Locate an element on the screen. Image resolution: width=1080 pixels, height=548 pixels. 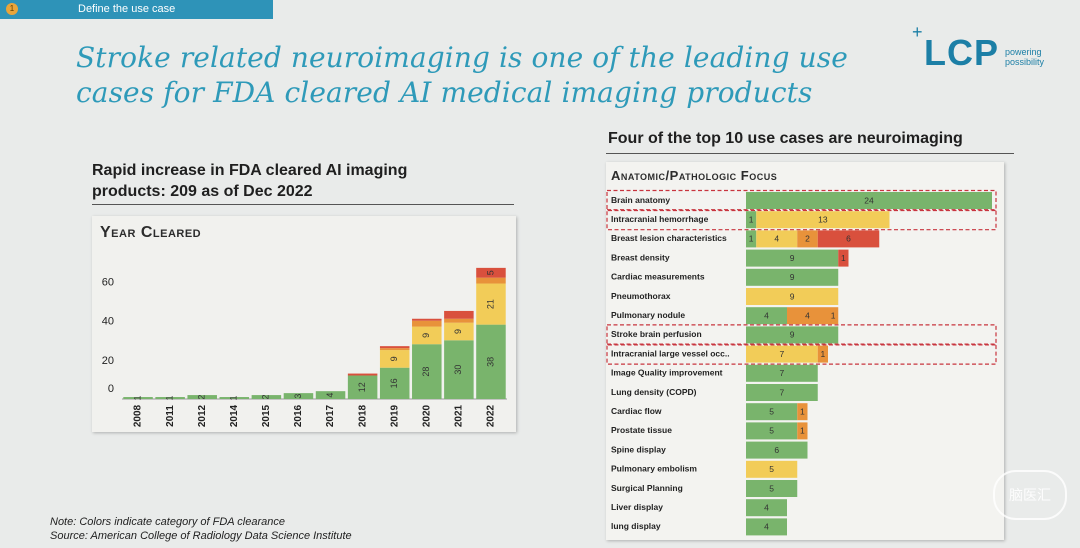
section-label: Define the use case is located at coordinates (127, 9).